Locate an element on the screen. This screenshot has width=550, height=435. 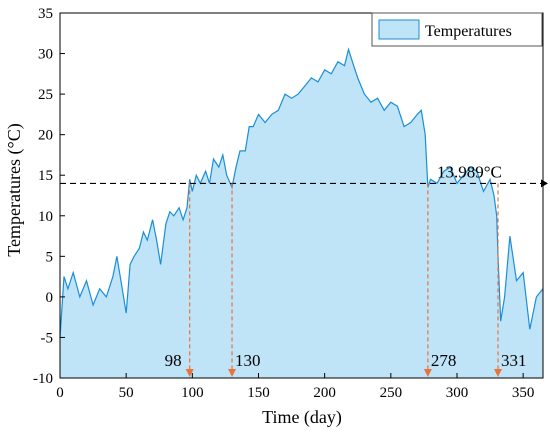
marker-label-130: 130 is located at coordinates (248, 360).